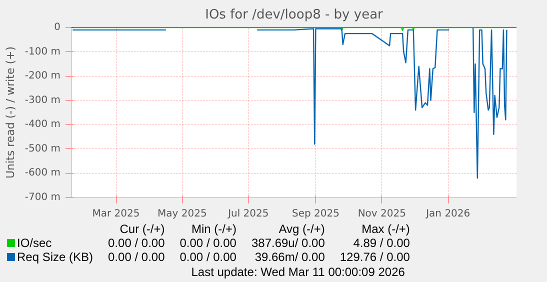  What do you see at coordinates (381, 243) in the screenshot?
I see `text: 4.89 / 0.00` at bounding box center [381, 243].